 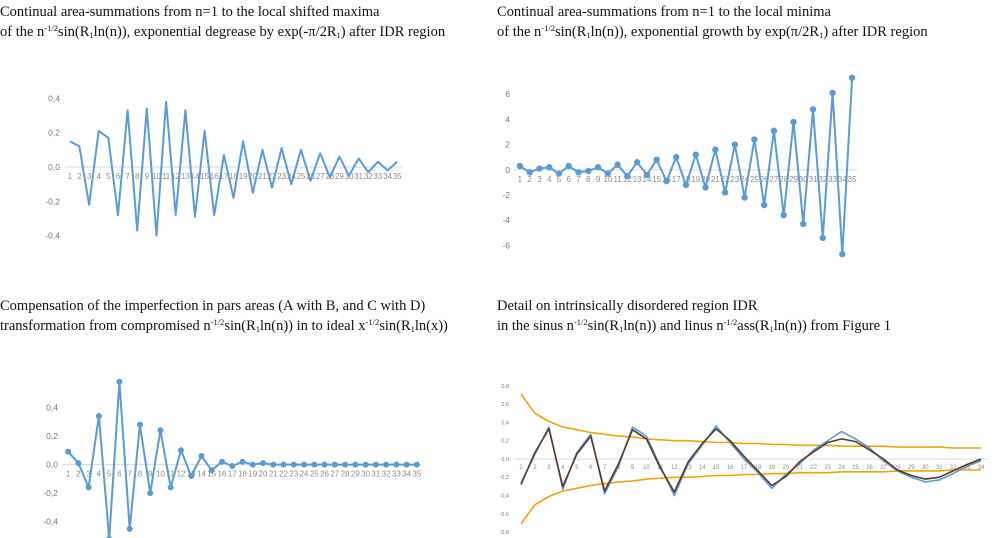 What do you see at coordinates (842, 179) in the screenshot?
I see `x-tick-label: 34` at bounding box center [842, 179].